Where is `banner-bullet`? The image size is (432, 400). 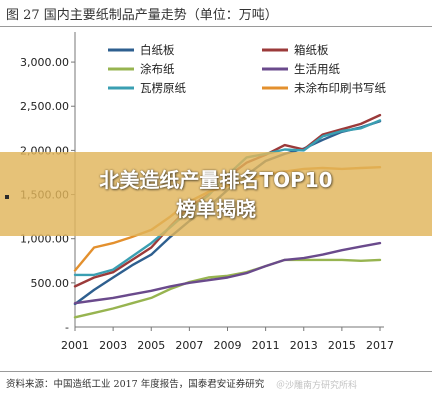 banner-bullet is located at coordinates (7, 197).